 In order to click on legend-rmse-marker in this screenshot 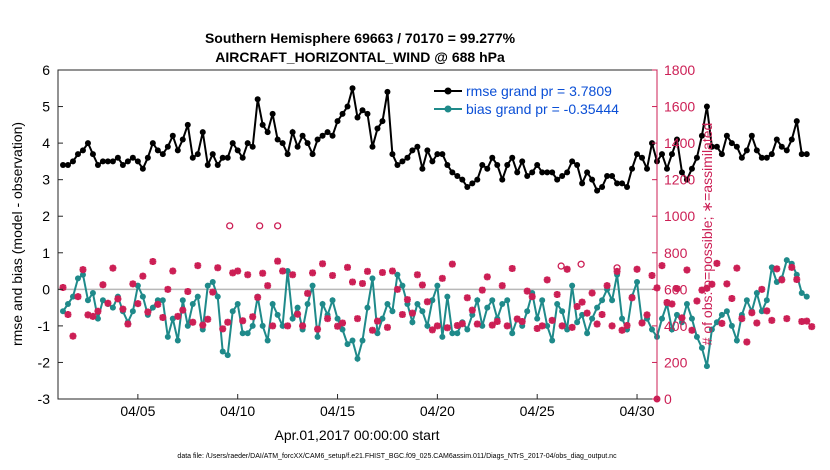, I will do `click(448, 91)`.